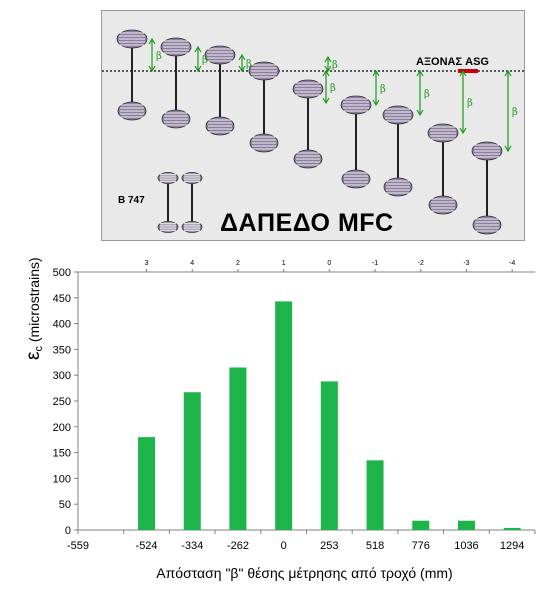  I want to click on asg-axis-label: ΑΞΟΝΑΣ ASG, so click(452, 62).